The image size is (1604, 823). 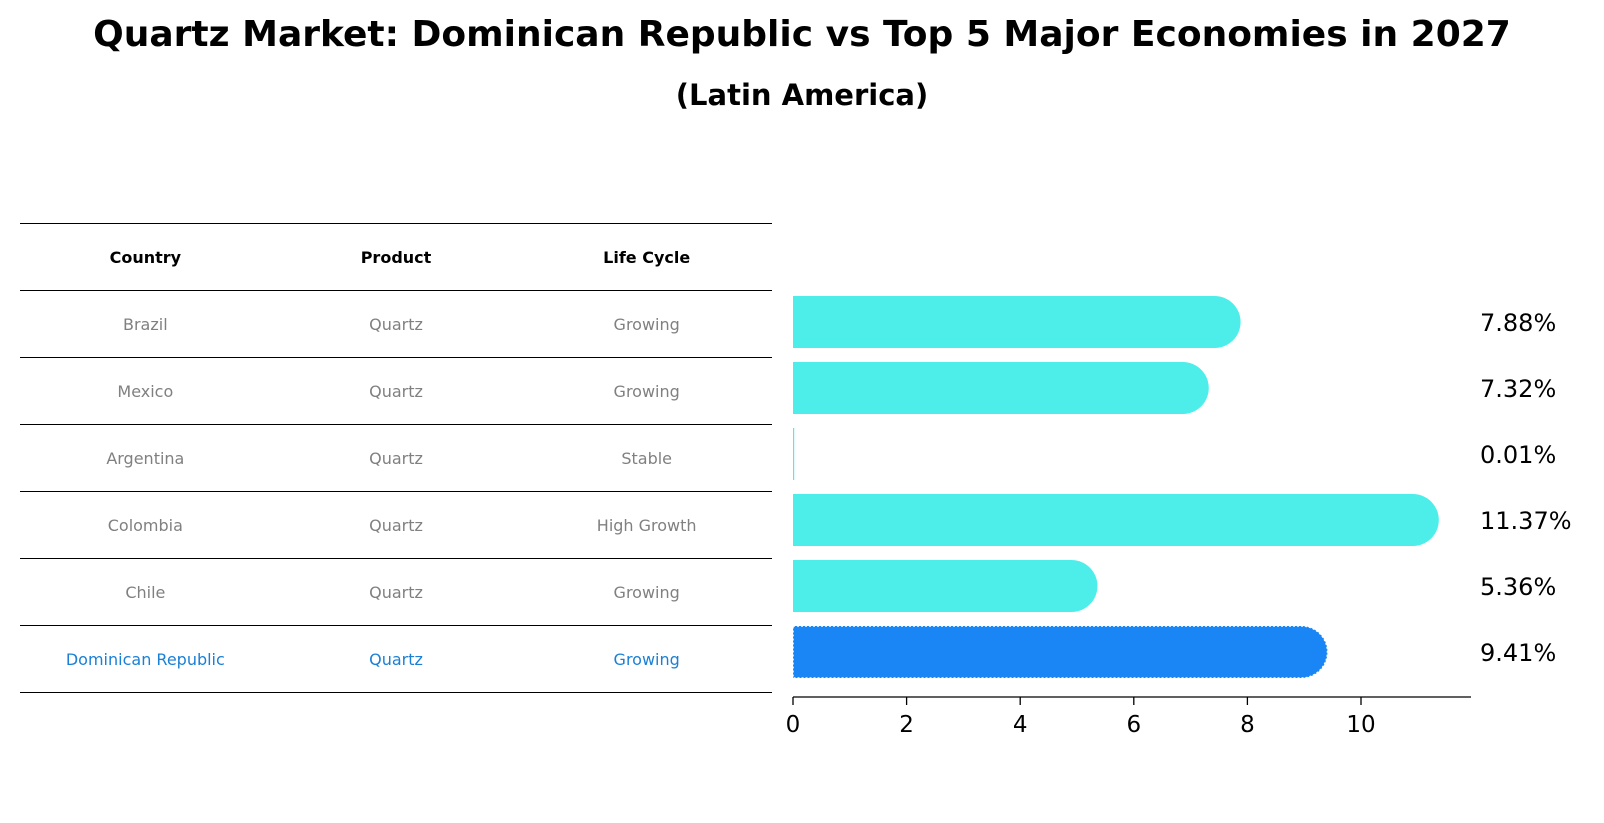 What do you see at coordinates (145, 525) in the screenshot?
I see `cell-country: Colombia` at bounding box center [145, 525].